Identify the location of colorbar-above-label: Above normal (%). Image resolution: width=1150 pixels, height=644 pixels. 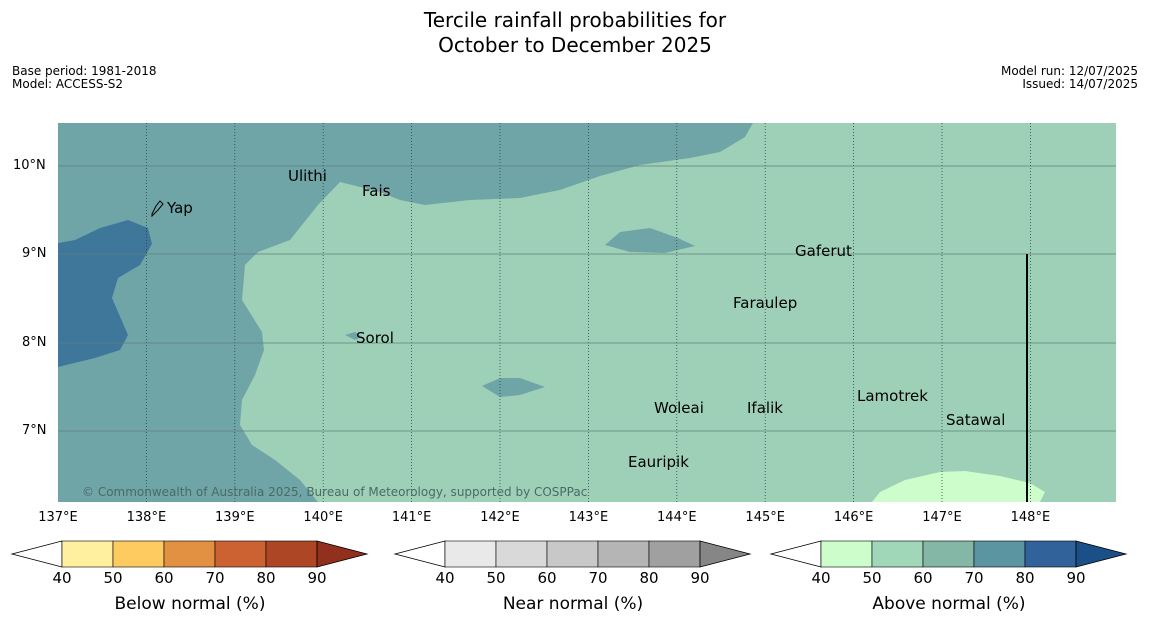
(949, 604).